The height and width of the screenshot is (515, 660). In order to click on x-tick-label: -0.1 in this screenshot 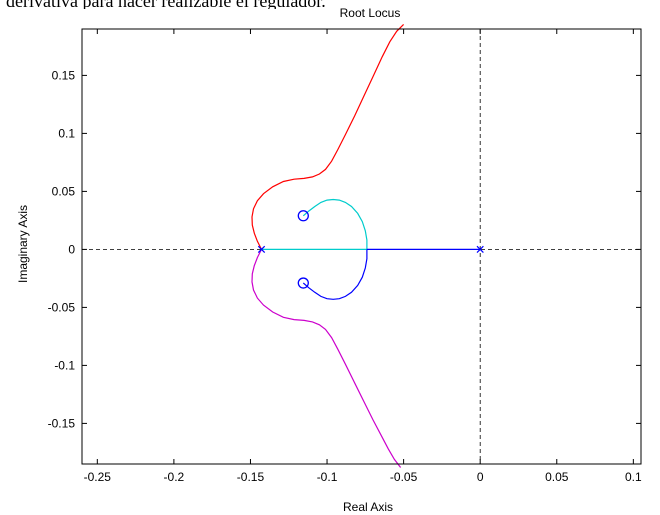, I will do `click(327, 477)`.